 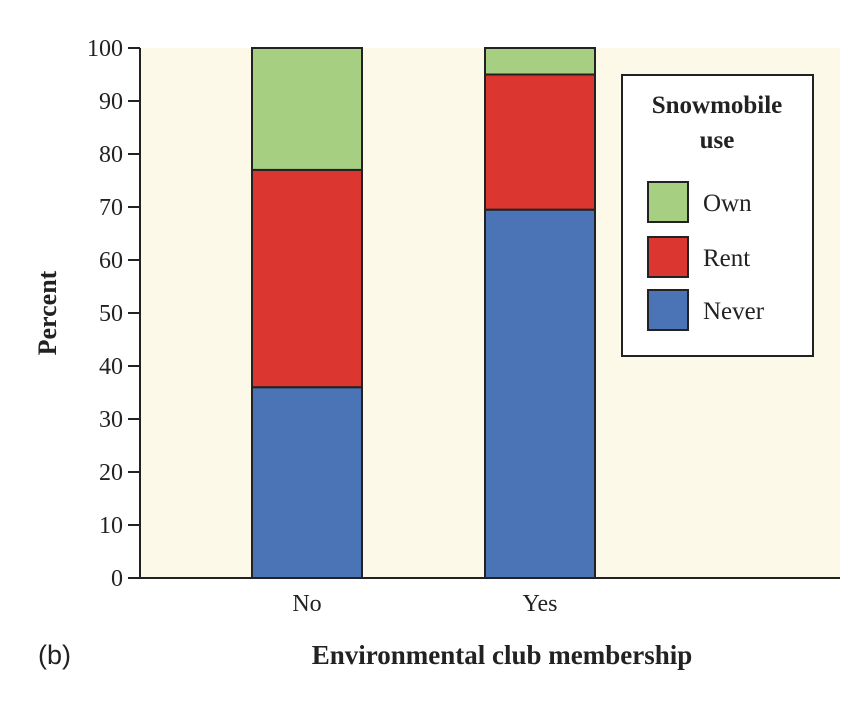 I want to click on y-tick-label: 40, so click(x=111, y=367).